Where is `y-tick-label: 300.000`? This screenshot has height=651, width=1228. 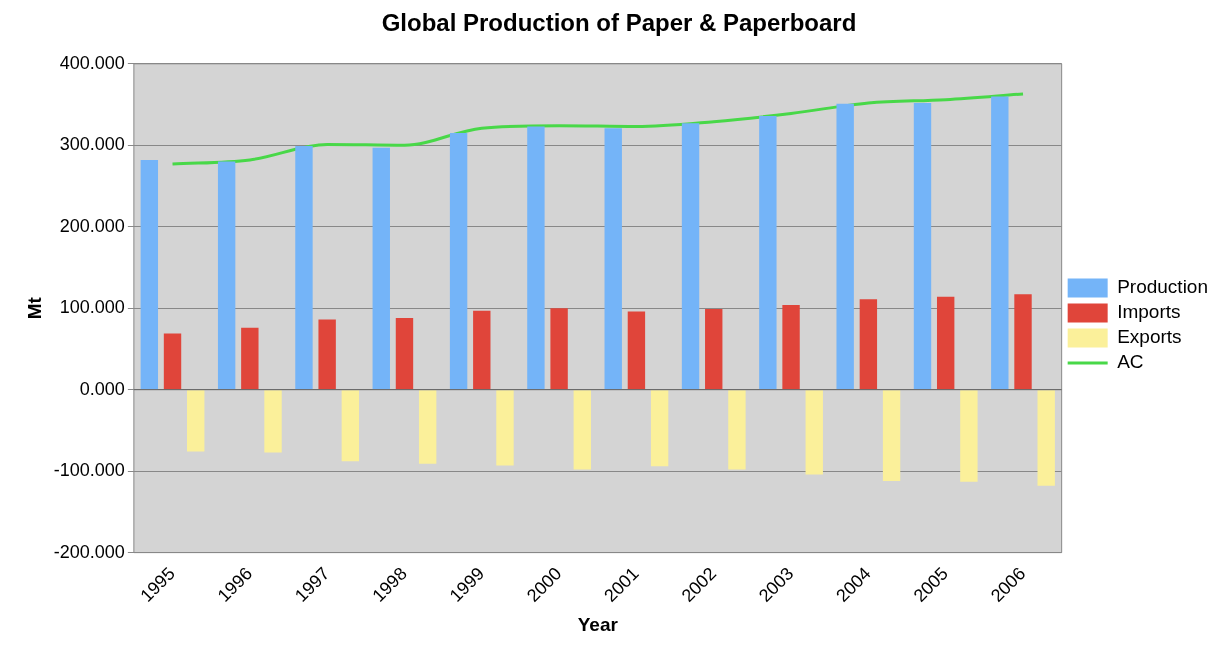
y-tick-label: 300.000 is located at coordinates (92, 144).